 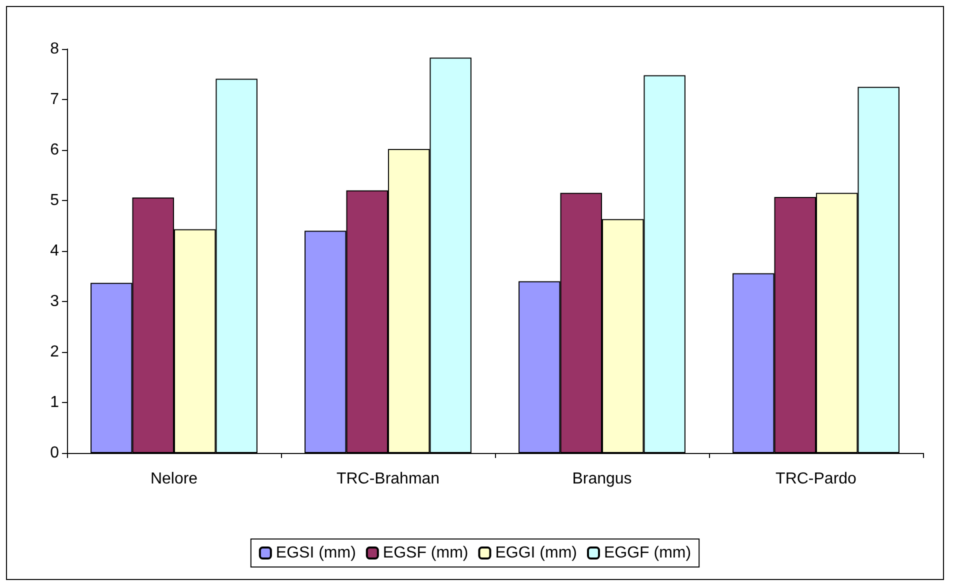 What do you see at coordinates (648, 553) in the screenshot?
I see `legend-label: EGGF (mm)` at bounding box center [648, 553].